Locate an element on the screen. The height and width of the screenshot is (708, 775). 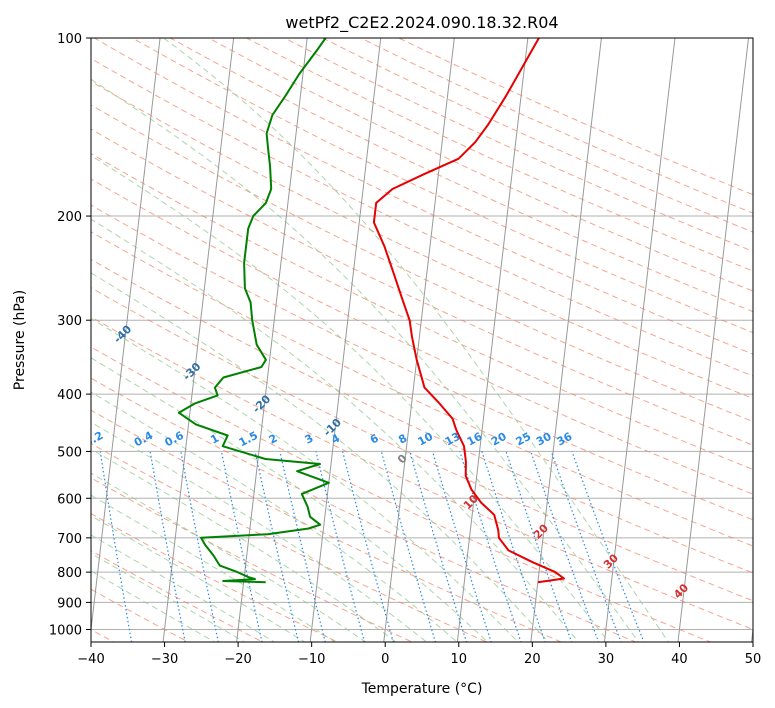
x-tick-label: 50 is located at coordinates (753, 659).